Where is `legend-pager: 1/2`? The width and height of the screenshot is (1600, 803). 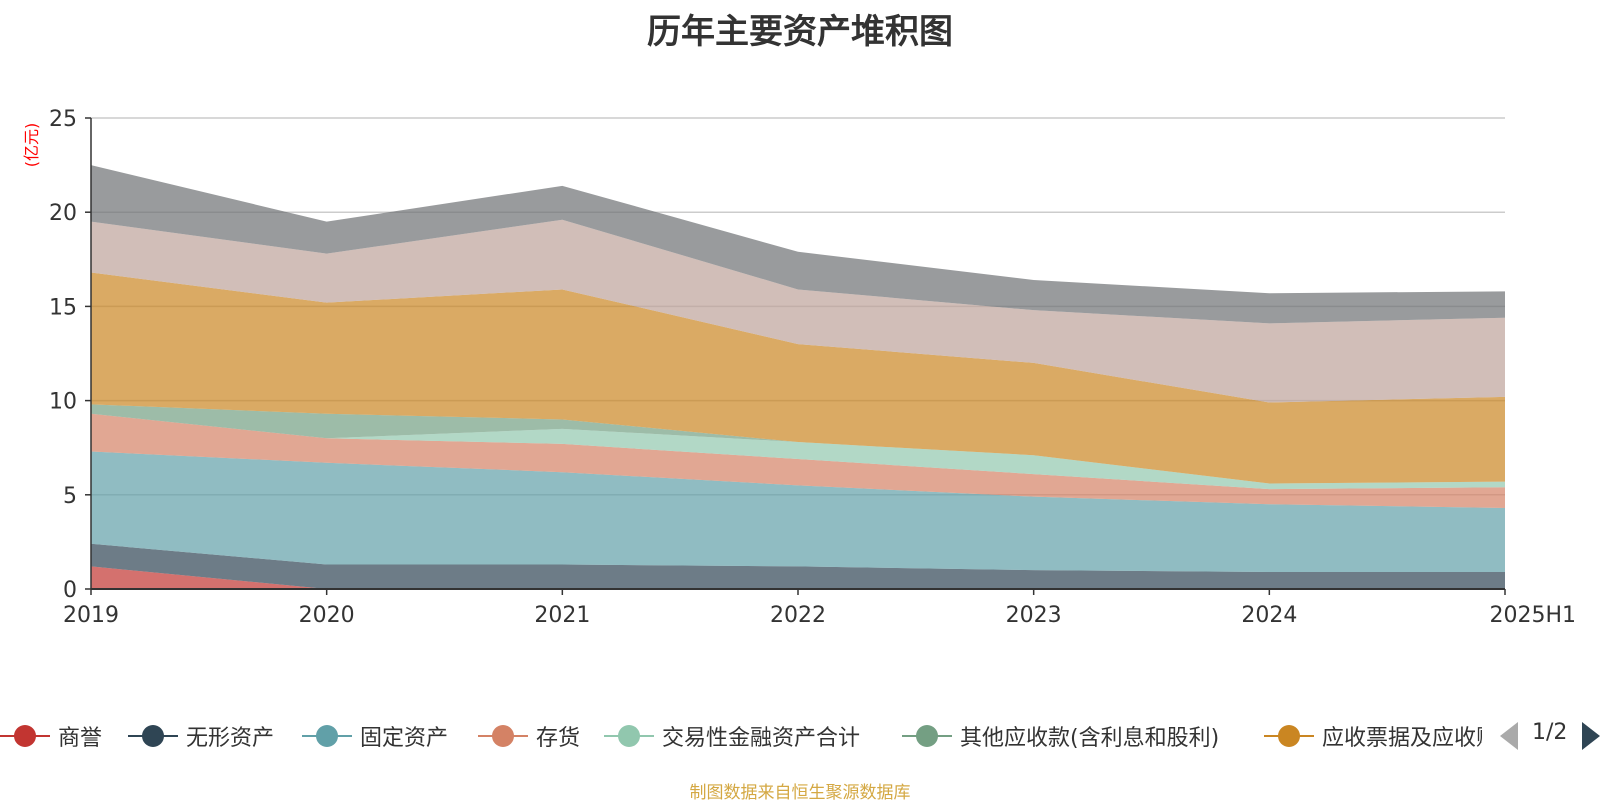
legend-pager: 1/2 is located at coordinates (1550, 736).